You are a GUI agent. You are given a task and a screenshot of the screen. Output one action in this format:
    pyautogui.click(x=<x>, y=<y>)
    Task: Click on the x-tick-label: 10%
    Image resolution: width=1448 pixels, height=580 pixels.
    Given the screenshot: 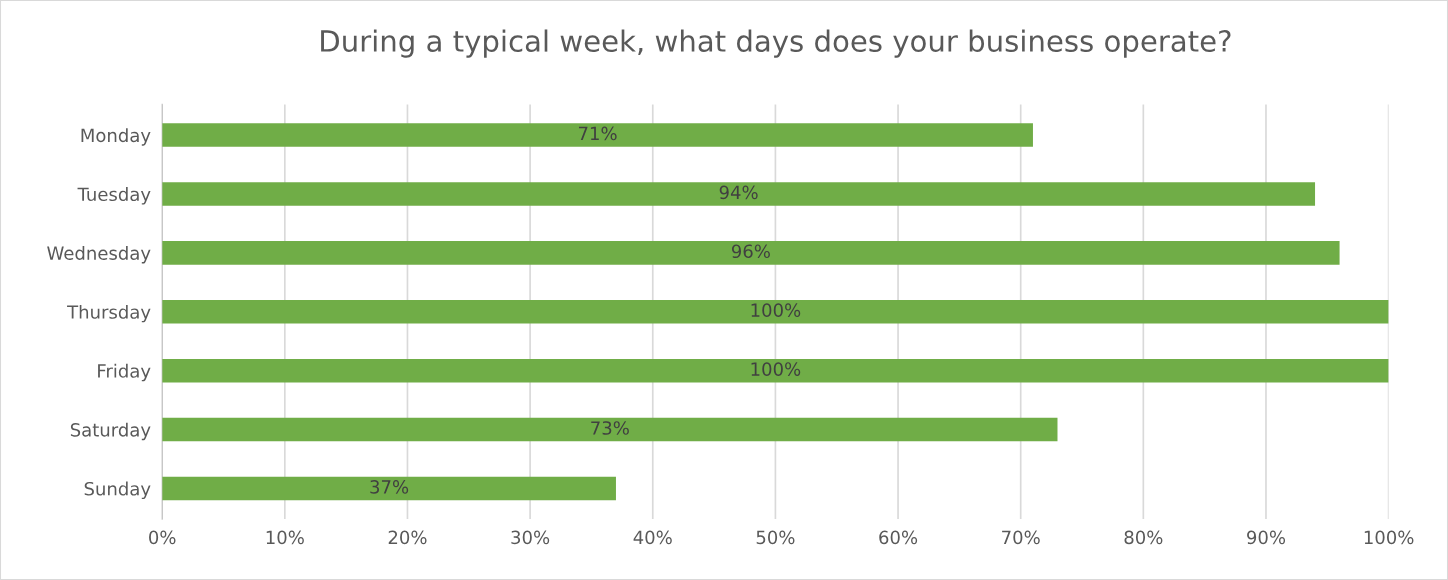 What is the action you would take?
    pyautogui.click(x=285, y=537)
    